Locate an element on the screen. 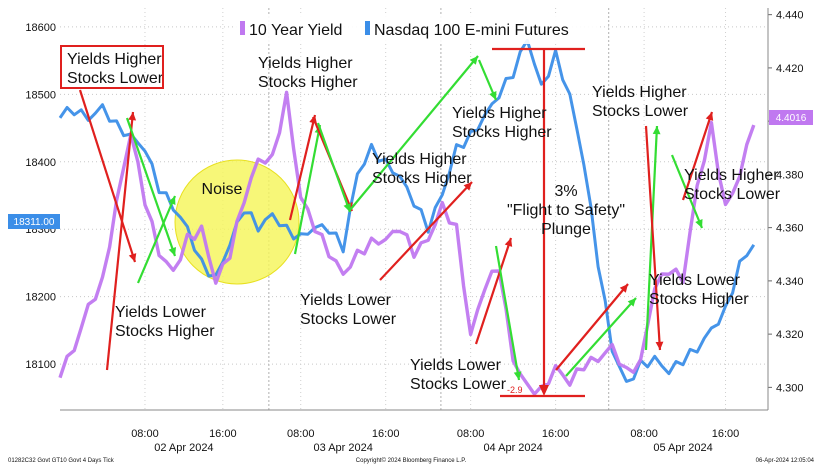  drawdown-label: -2.9 is located at coordinates (515, 390).